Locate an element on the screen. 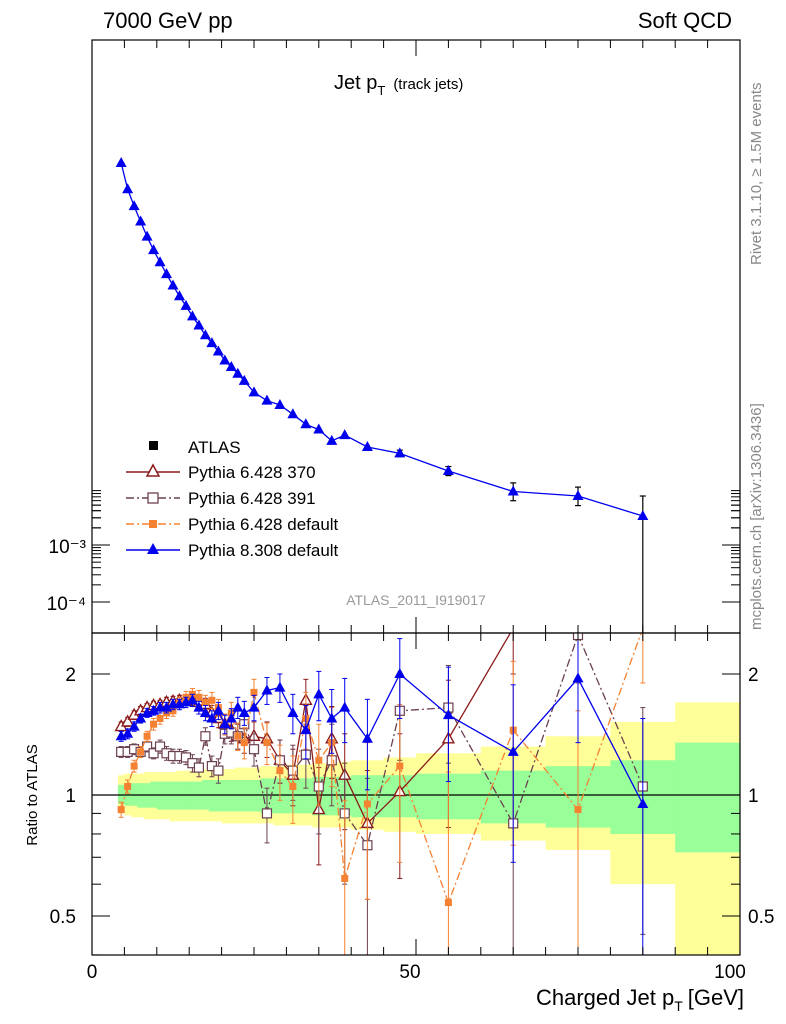  legend-item-pythia6-391: Pythia 6.428 391 is located at coordinates (221, 498).